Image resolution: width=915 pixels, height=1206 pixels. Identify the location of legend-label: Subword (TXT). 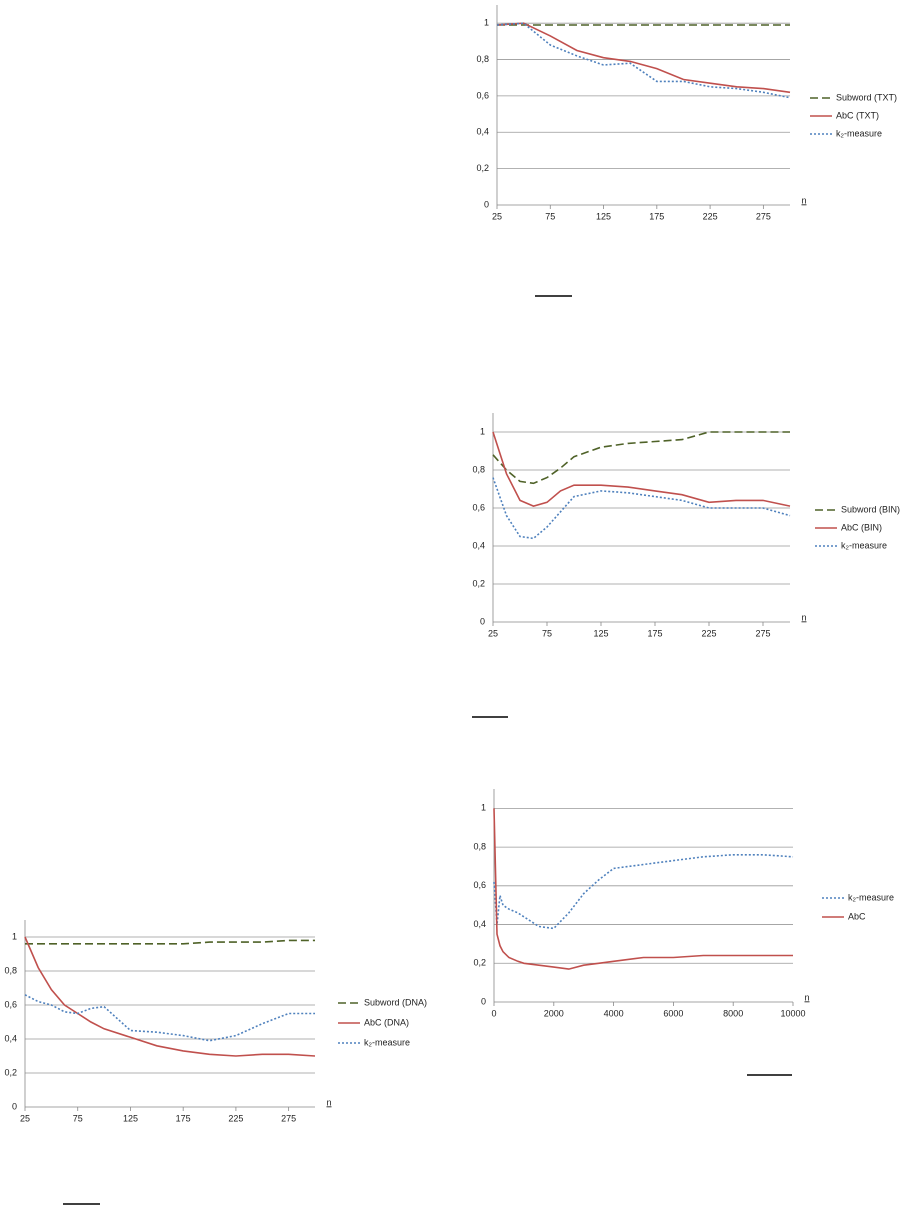
(866, 97).